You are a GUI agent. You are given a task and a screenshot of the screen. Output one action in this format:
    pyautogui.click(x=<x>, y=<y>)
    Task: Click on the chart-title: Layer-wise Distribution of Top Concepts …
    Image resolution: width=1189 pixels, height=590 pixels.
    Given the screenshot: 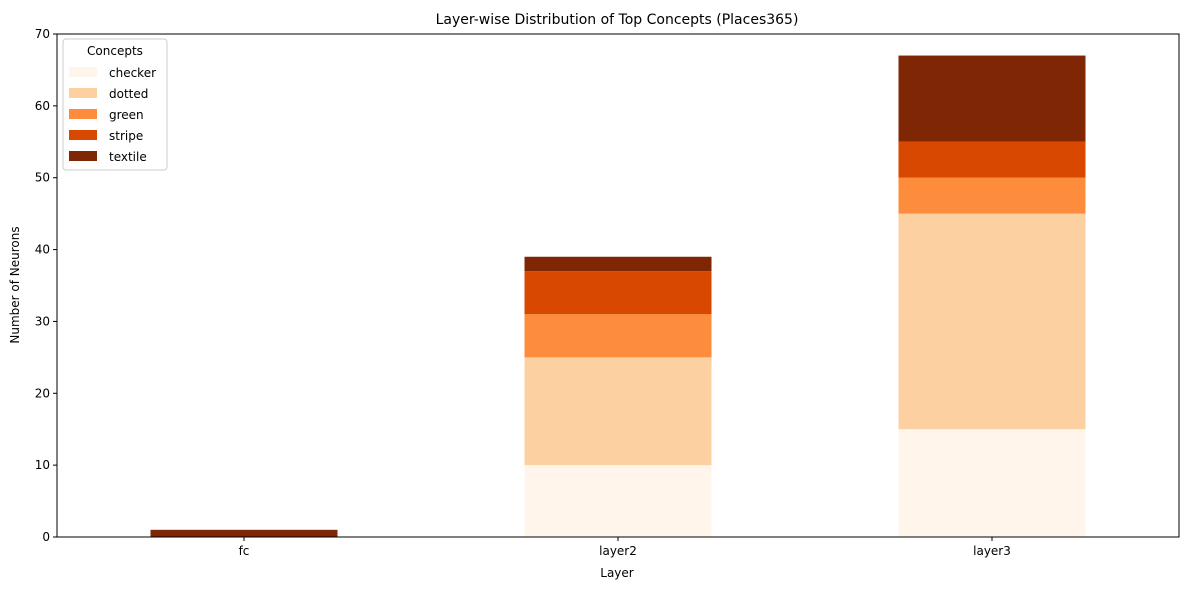 What is the action you would take?
    pyautogui.click(x=617, y=20)
    